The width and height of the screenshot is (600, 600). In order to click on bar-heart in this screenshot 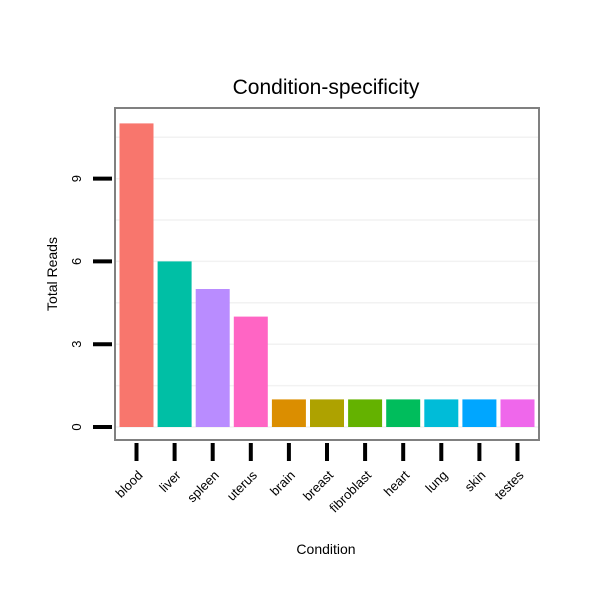, I will do `click(403, 413)`.